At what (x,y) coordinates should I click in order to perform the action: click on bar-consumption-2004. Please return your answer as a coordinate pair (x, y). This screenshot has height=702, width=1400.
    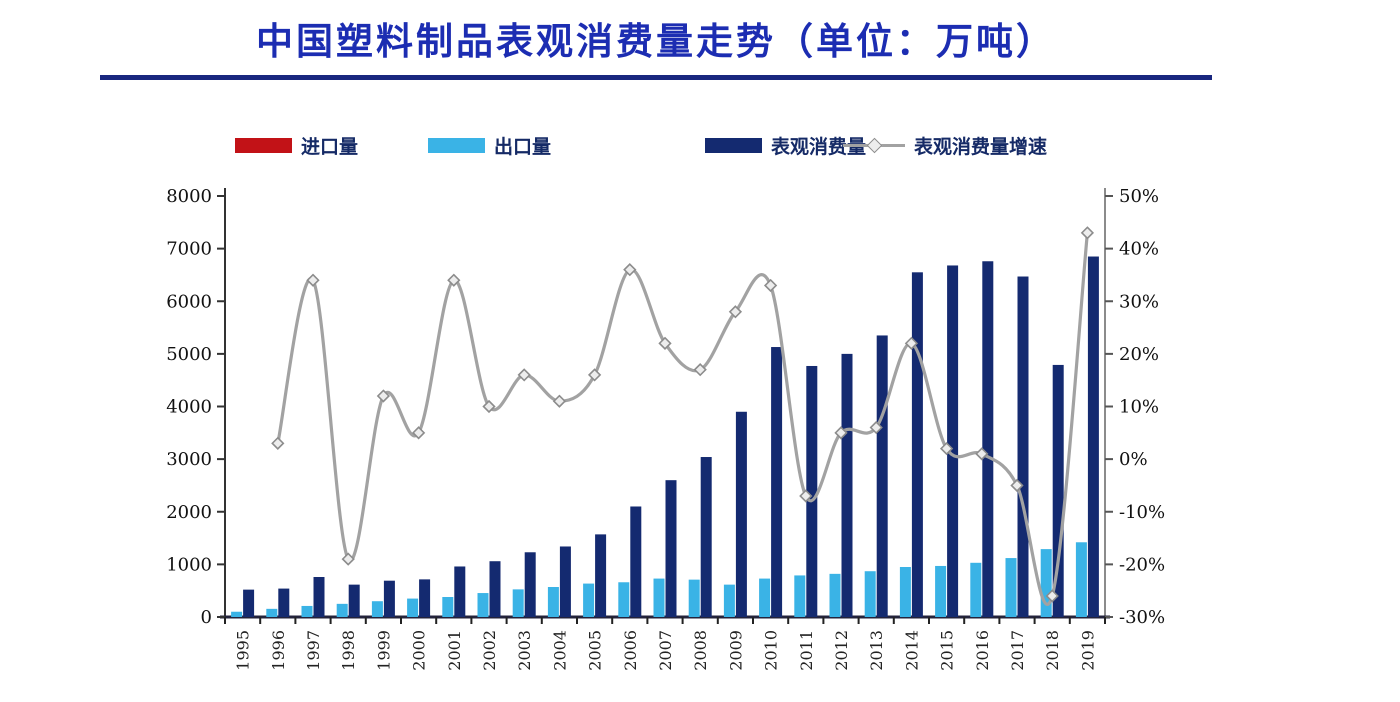
    Looking at the image, I should click on (565, 581).